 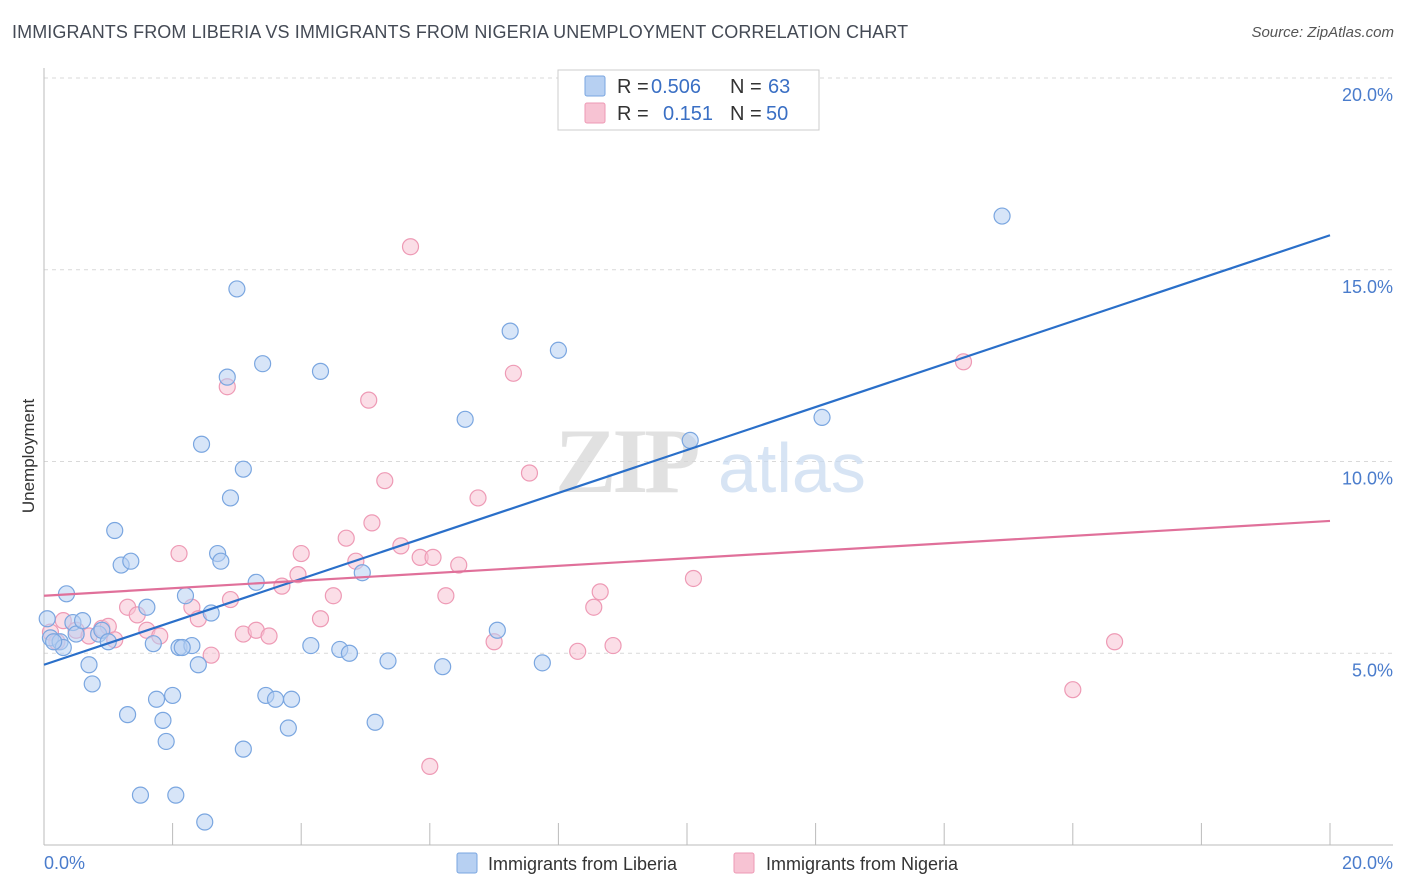 I want to click on bottom-legend-label-nigeria: Immigrants from Nigeria, so click(x=862, y=864).